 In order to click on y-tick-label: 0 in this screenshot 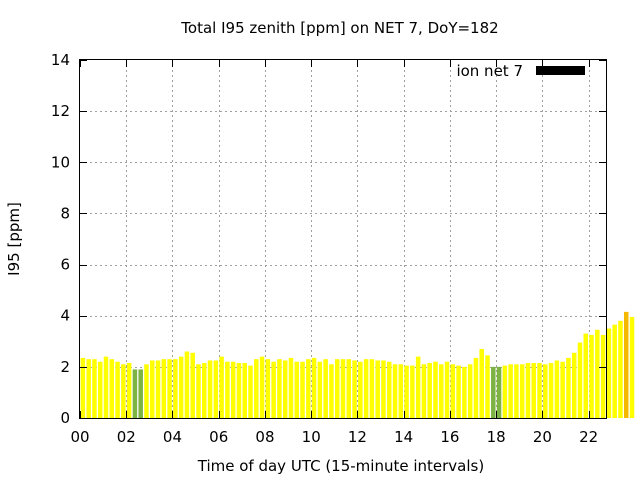, I will do `click(65, 418)`.